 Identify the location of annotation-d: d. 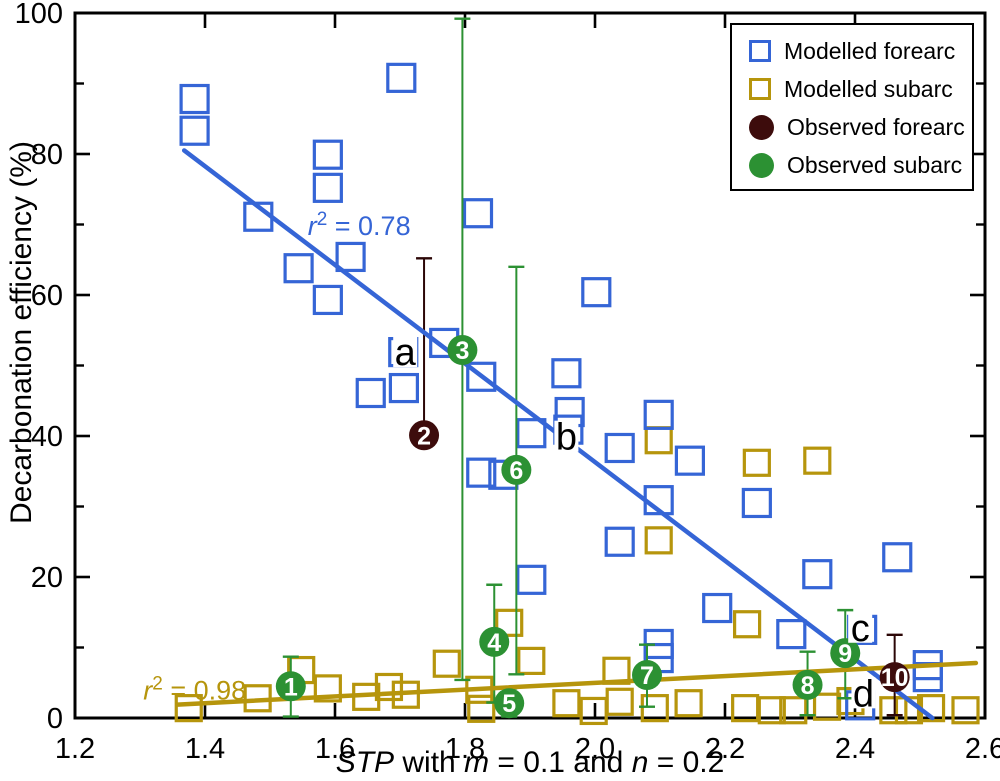
(863, 694).